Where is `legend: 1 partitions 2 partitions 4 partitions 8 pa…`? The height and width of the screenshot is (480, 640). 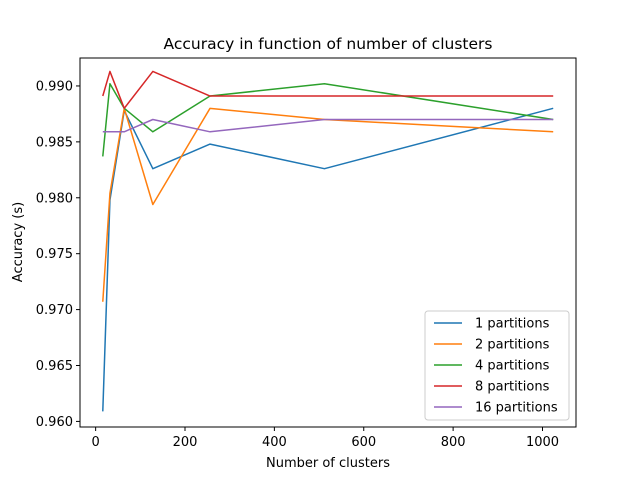 legend: 1 partitions 2 partitions 4 partitions 8 pa… is located at coordinates (497, 365).